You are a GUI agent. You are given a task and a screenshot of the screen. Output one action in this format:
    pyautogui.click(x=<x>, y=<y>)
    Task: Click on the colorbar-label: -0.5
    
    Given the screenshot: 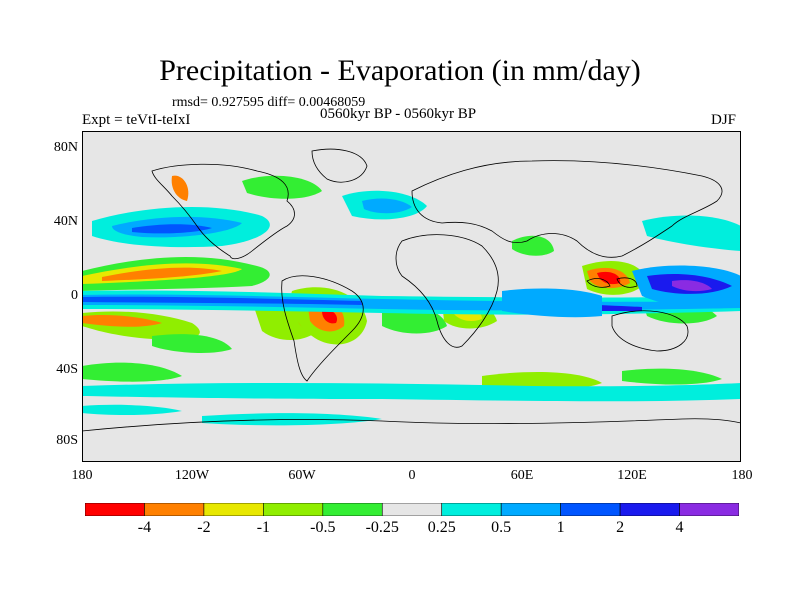 What is the action you would take?
    pyautogui.click(x=323, y=527)
    